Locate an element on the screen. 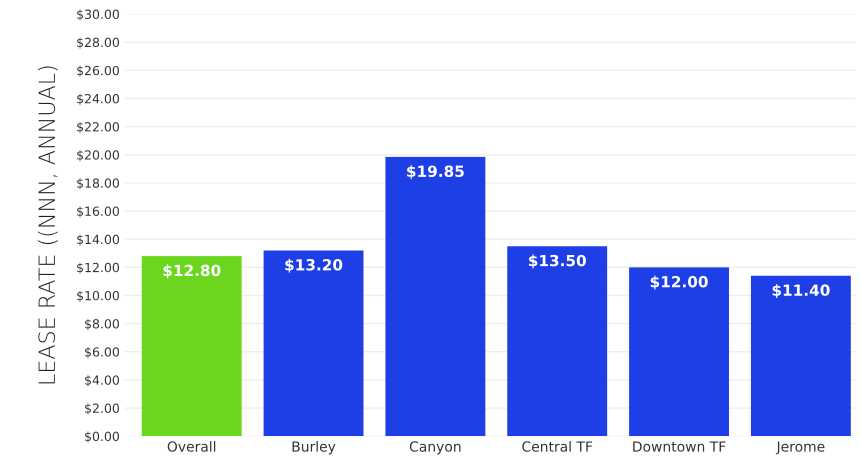  y-tick-label: $18.00 is located at coordinates (98, 184).